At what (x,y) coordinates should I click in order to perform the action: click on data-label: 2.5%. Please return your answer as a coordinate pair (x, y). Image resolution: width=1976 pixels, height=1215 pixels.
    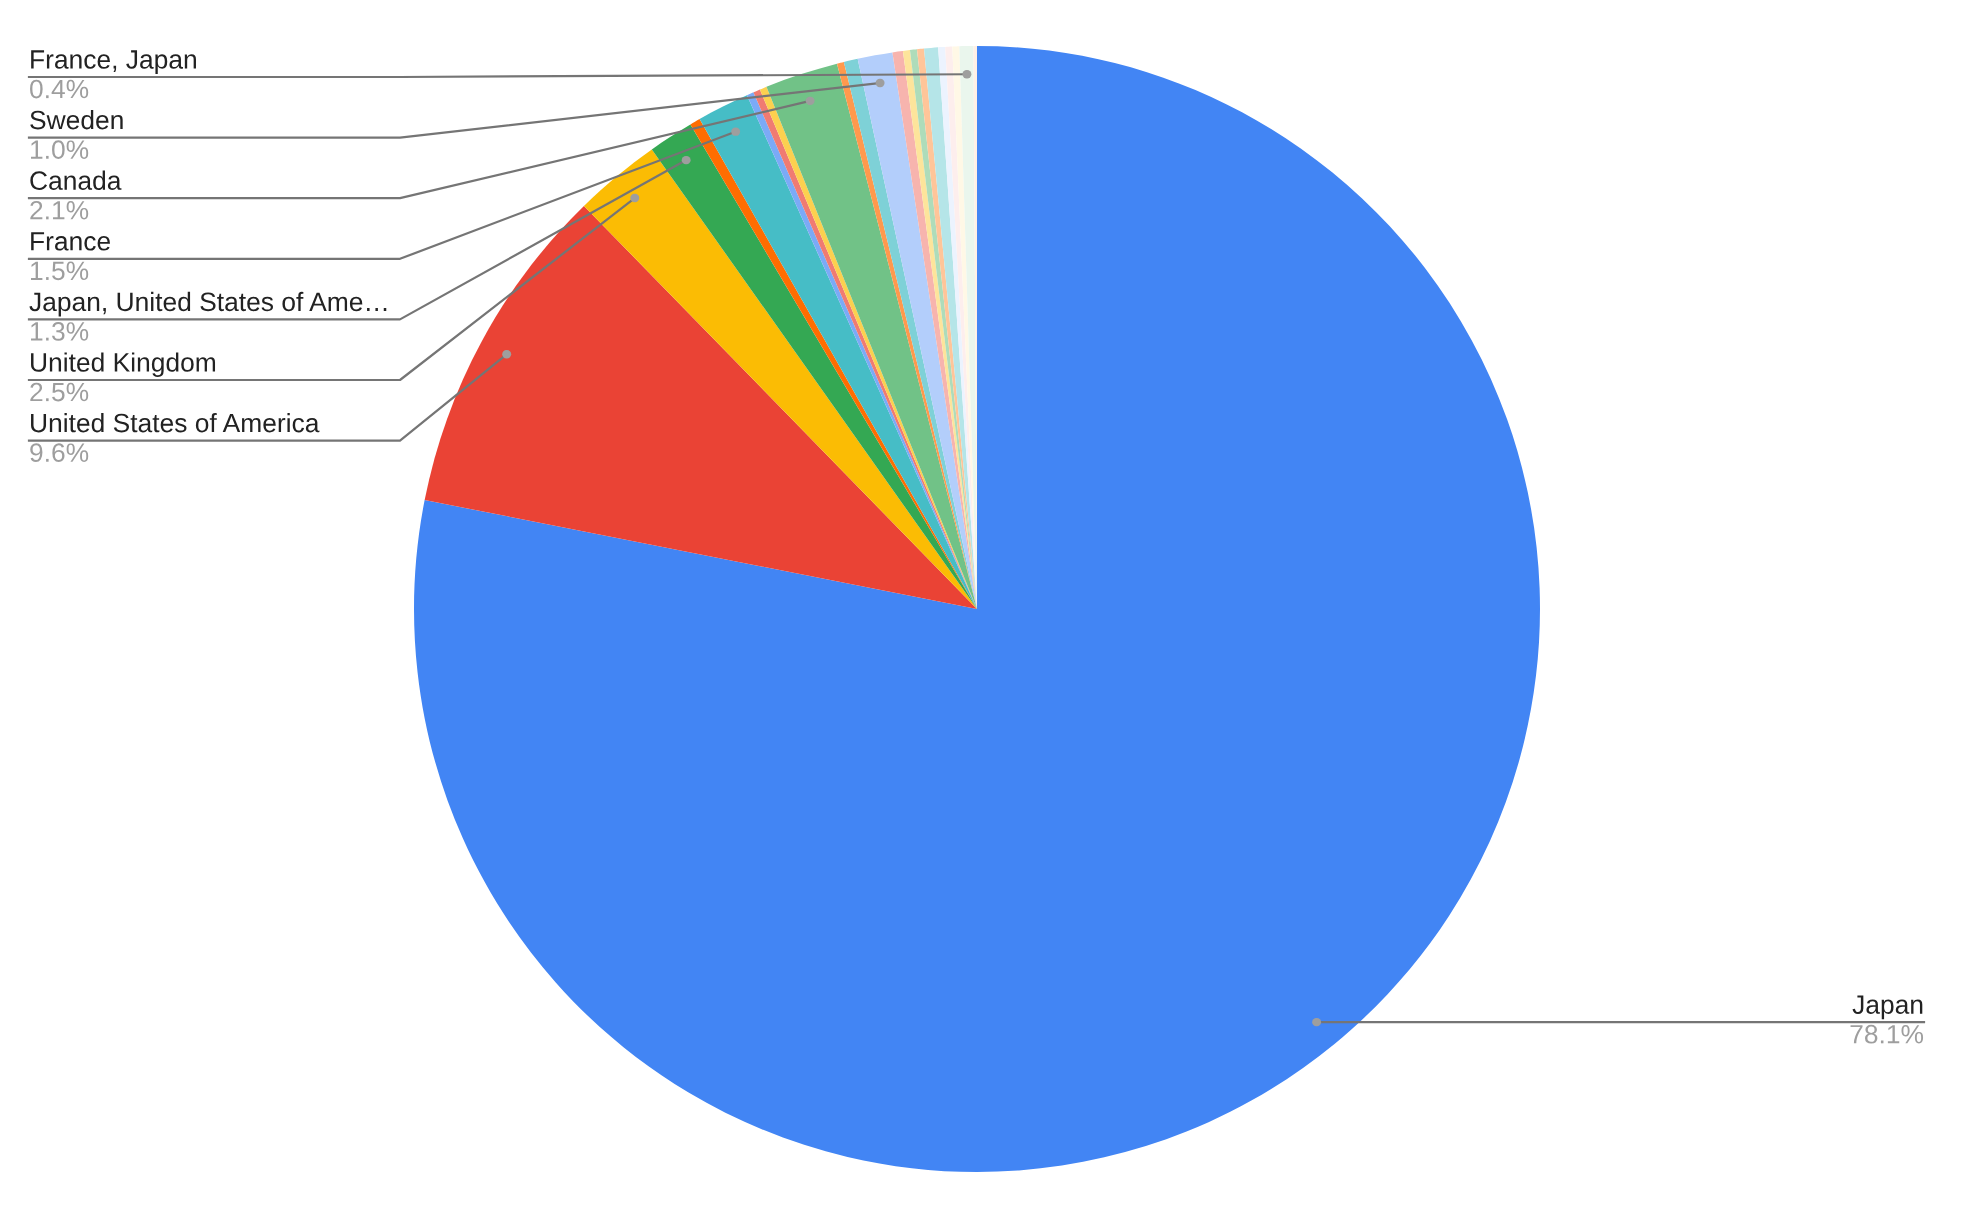
    Looking at the image, I should click on (59, 392).